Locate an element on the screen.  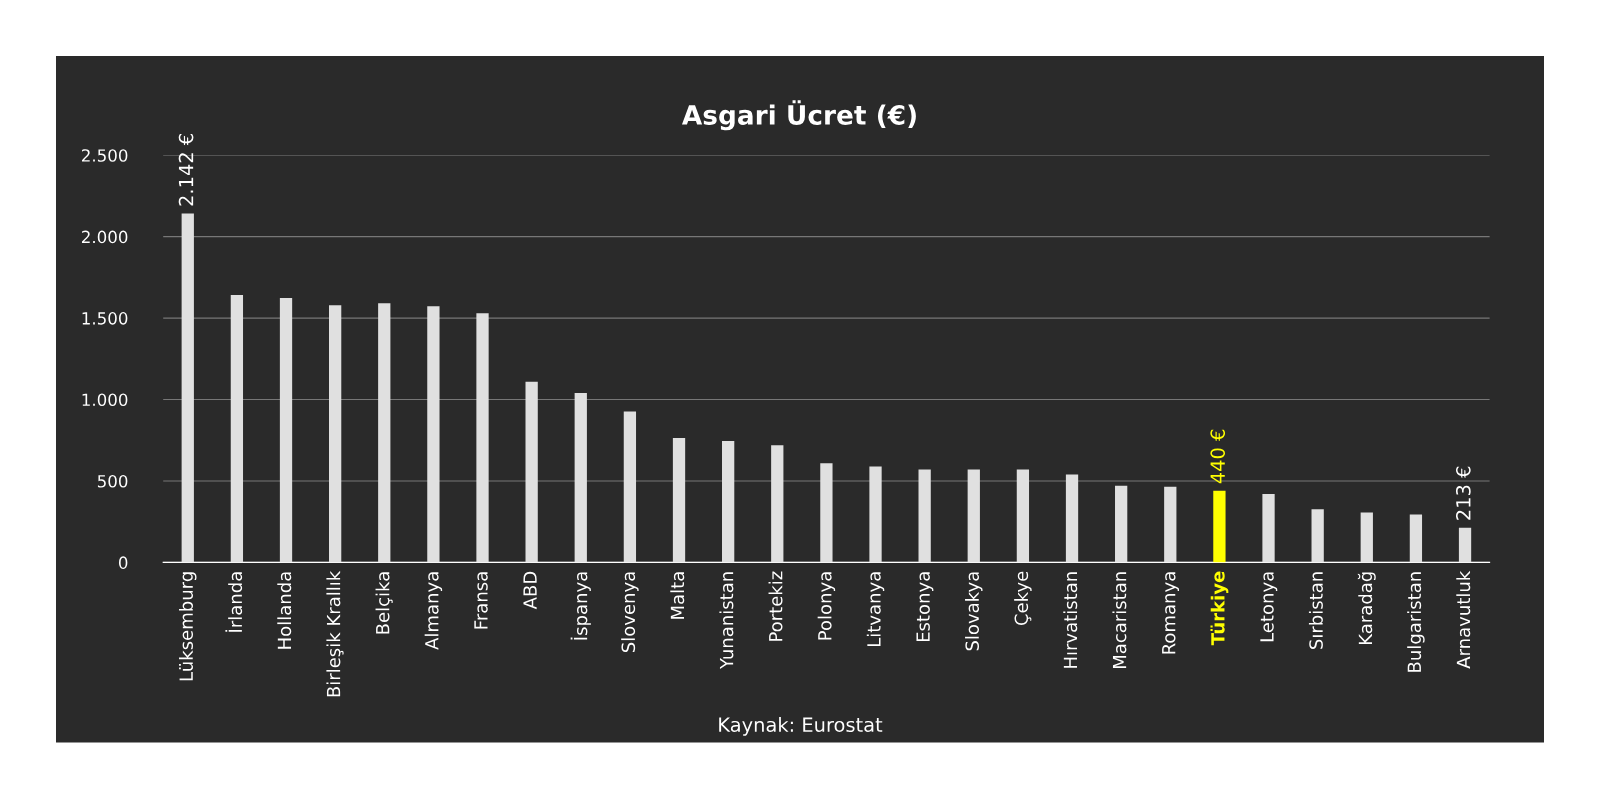
y-tick-label: 1.000 is located at coordinates (105, 400).